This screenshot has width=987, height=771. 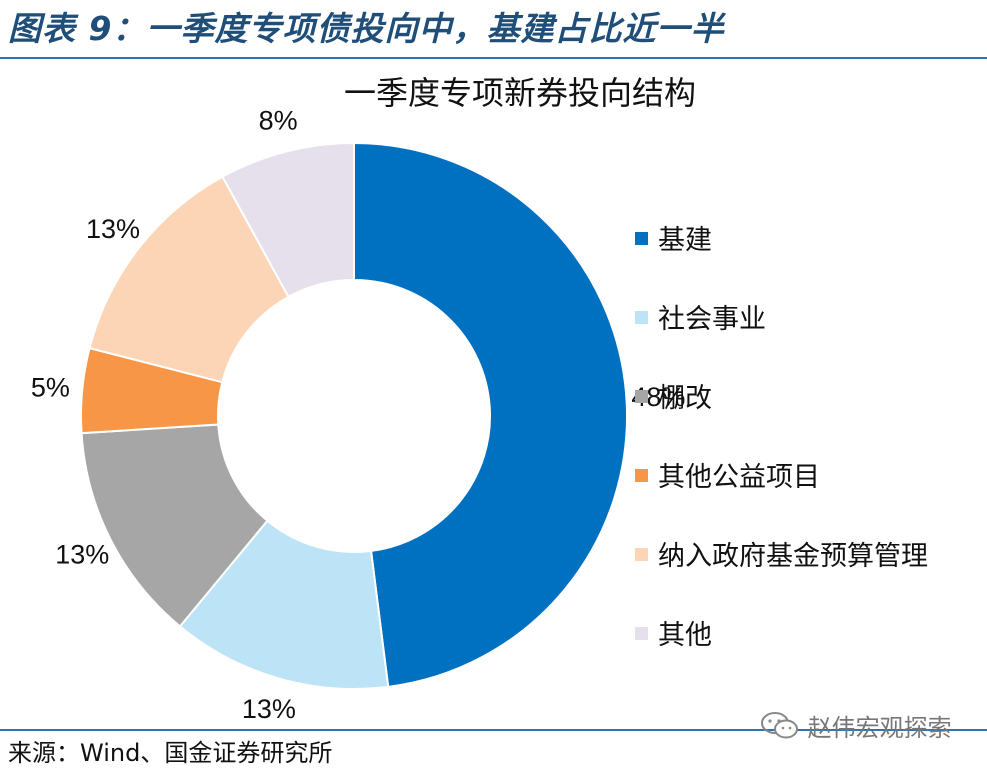 I want to click on legend-label-2: 棚改, so click(x=685, y=398).